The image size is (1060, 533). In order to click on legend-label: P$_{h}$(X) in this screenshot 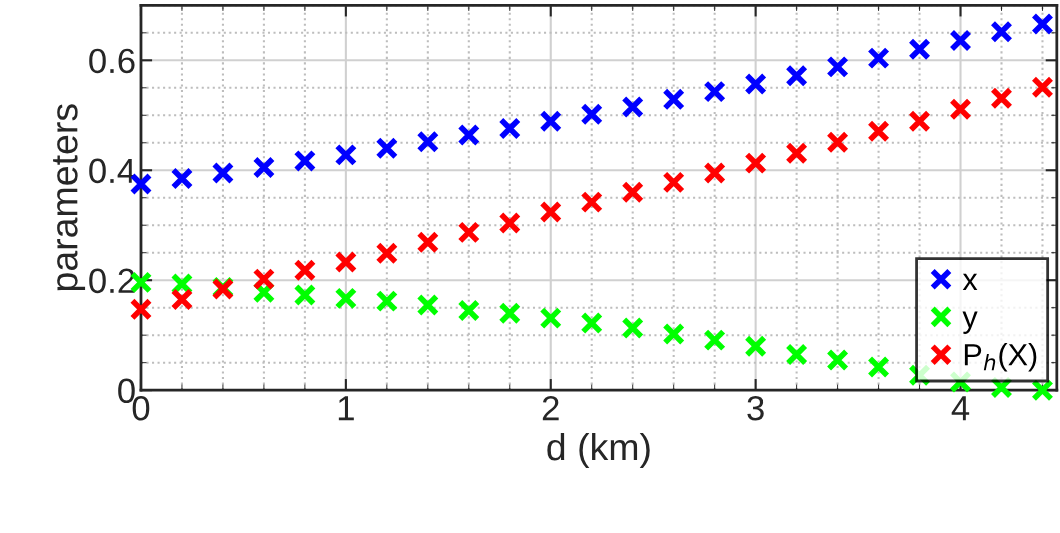, I will do `click(1000, 357)`.